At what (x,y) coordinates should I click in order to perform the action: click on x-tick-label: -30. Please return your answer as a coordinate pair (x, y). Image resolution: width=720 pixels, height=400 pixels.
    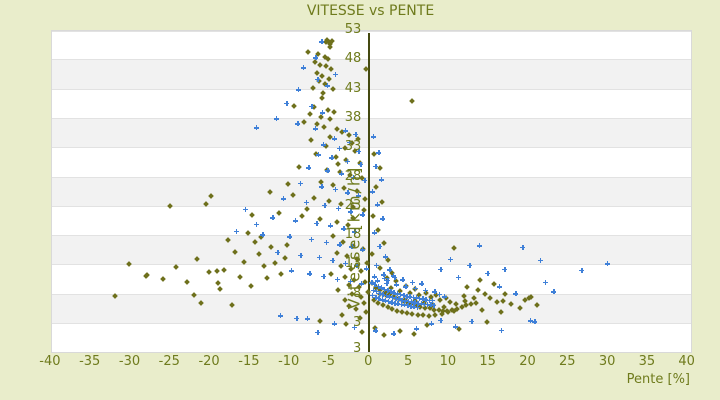
    Looking at the image, I should click on (129, 361).